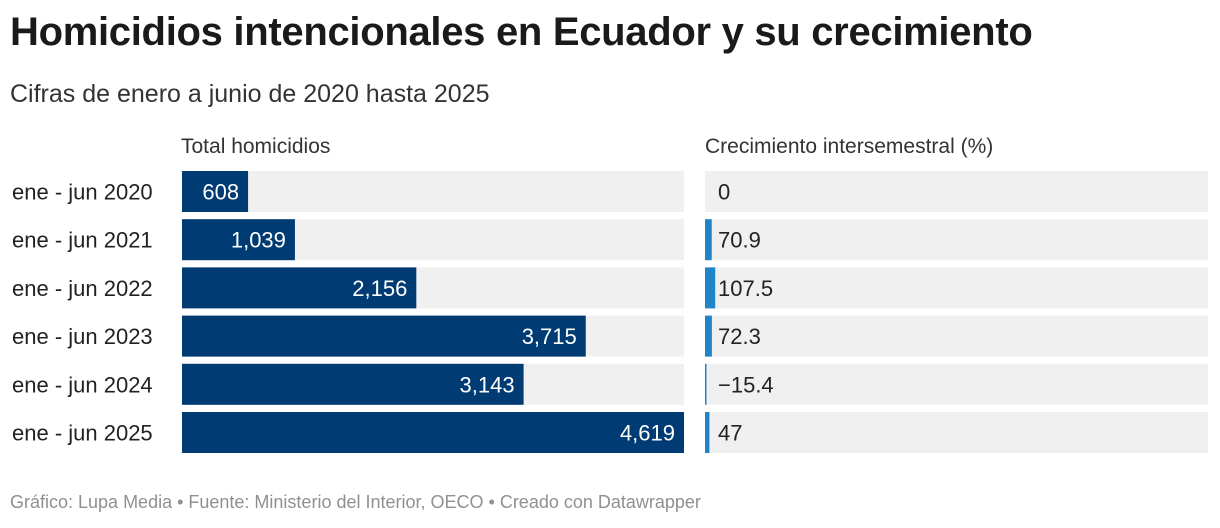  Describe the element at coordinates (379, 288) in the screenshot. I see `total-bar-label: 2,156` at that location.